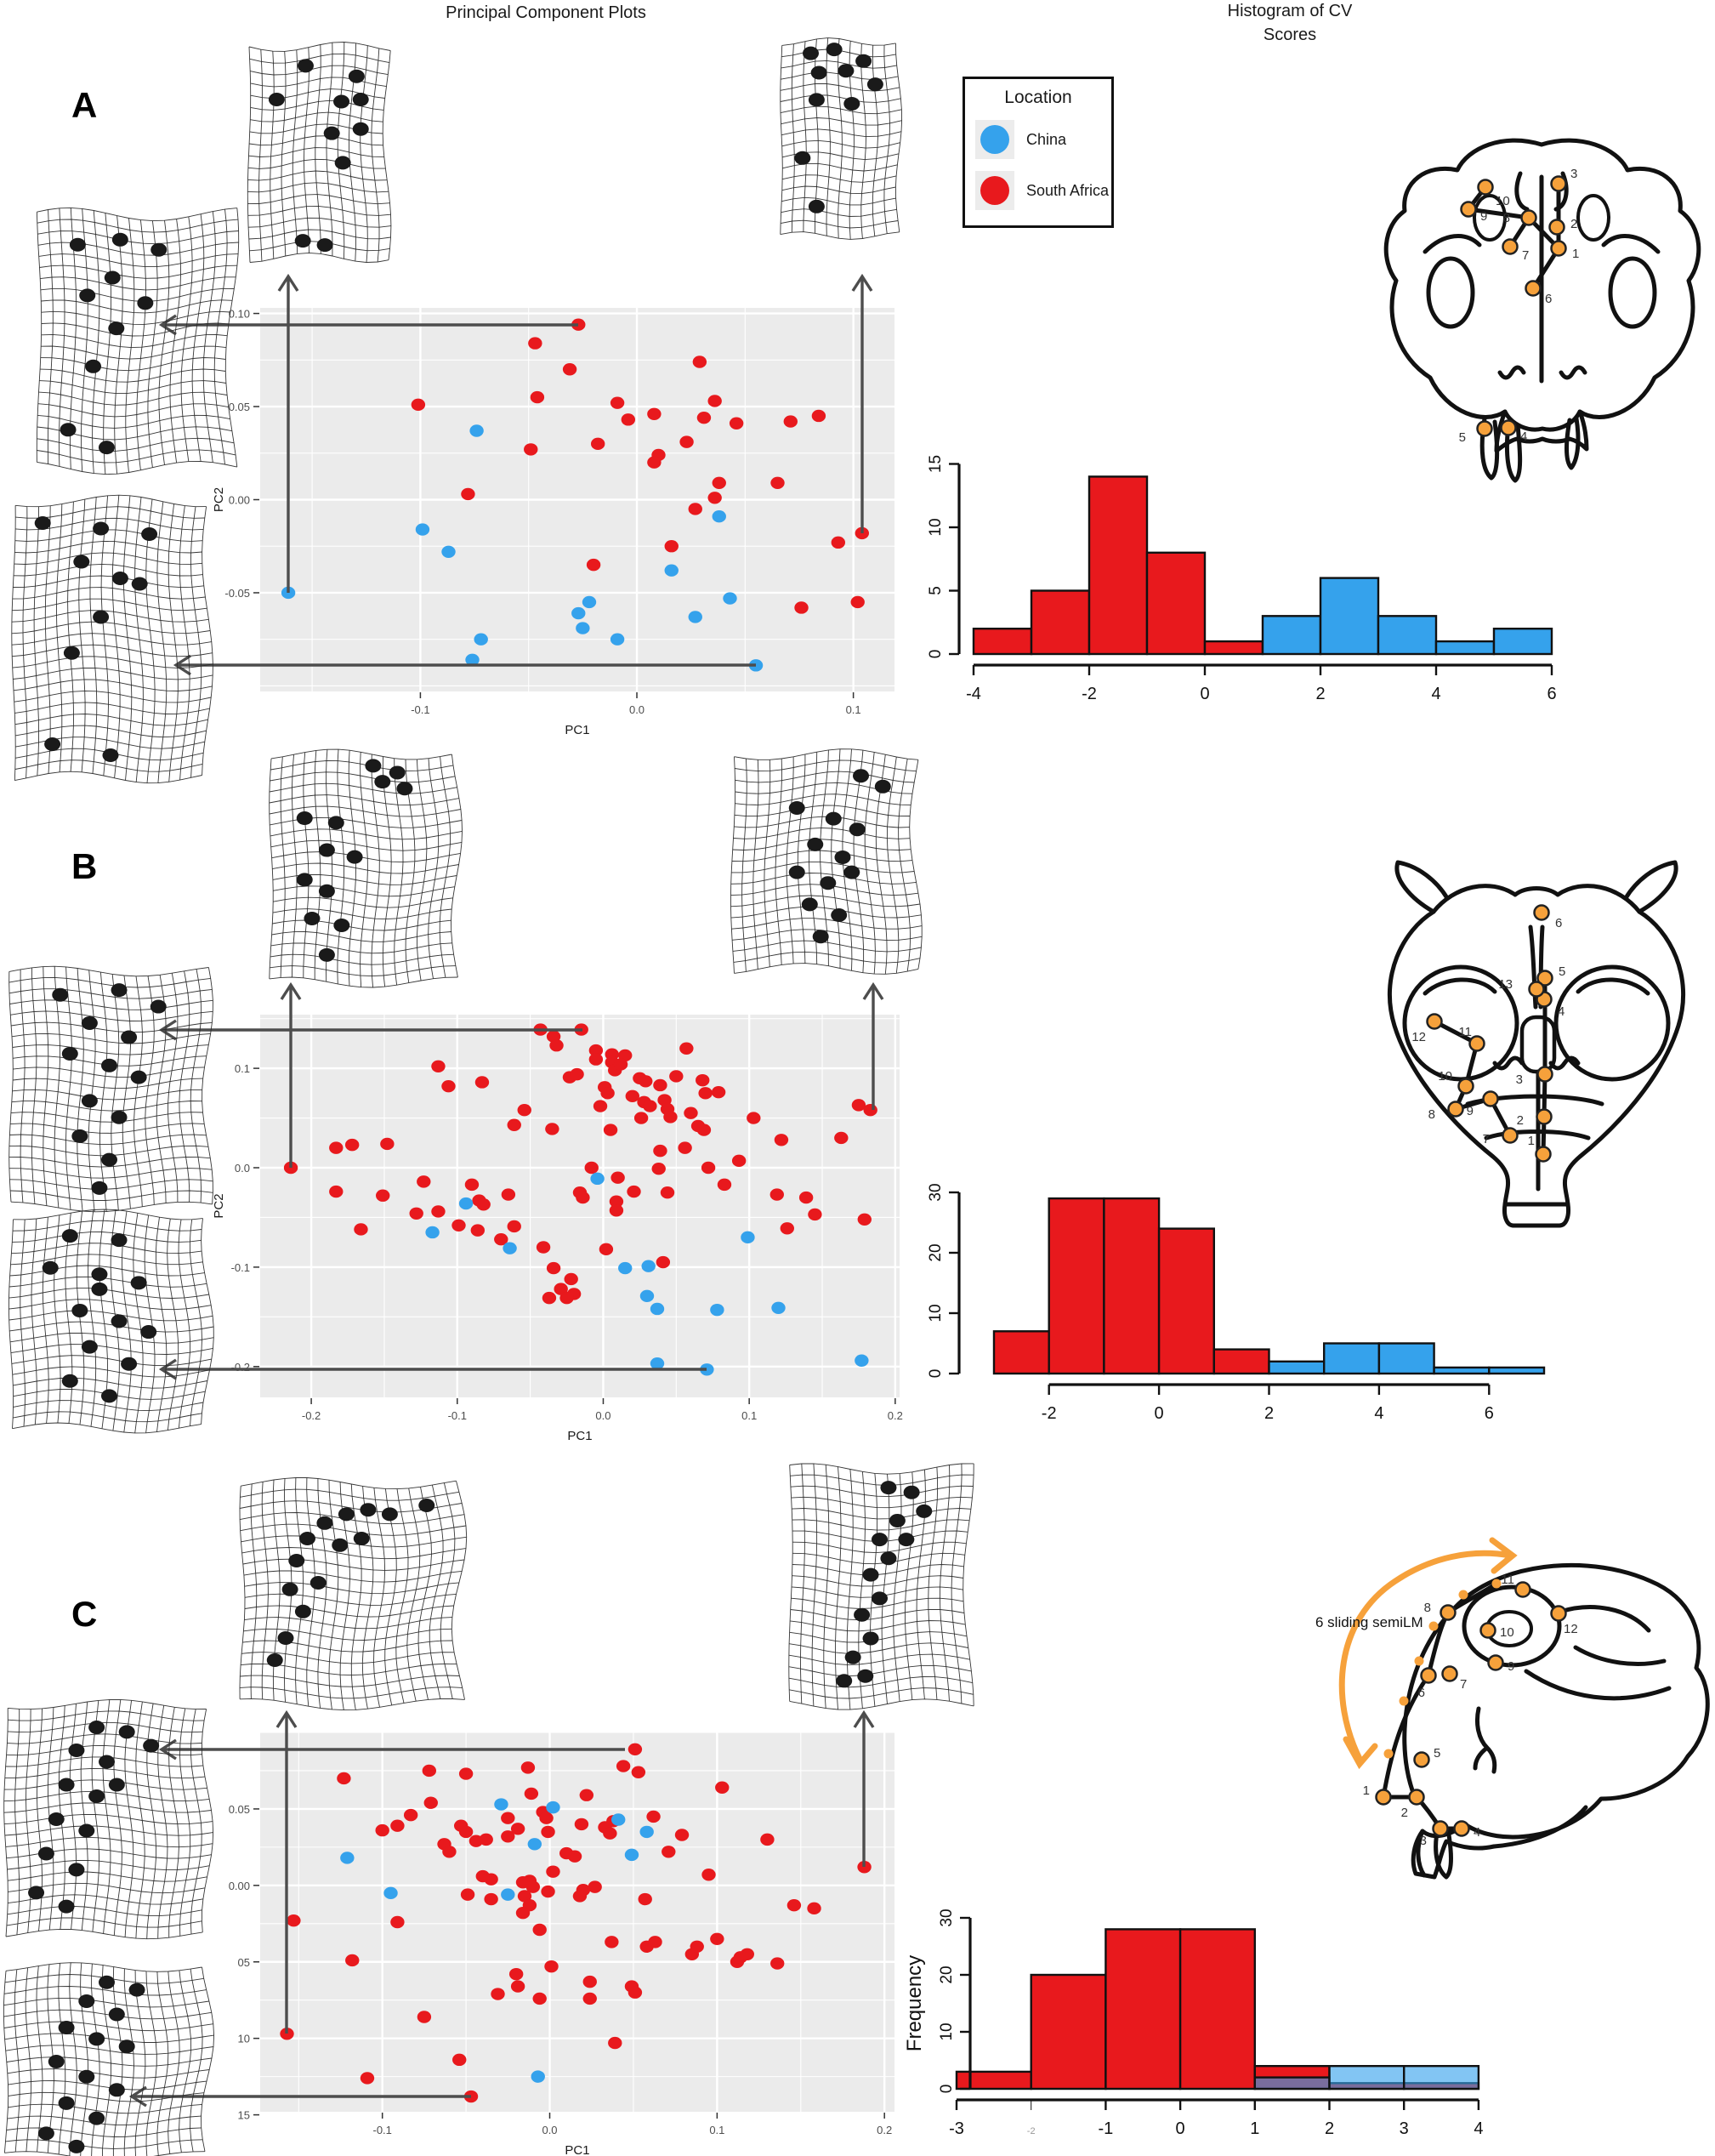 The width and height of the screenshot is (1715, 2156). I want to click on label-text: 0, so click(947, 2089).